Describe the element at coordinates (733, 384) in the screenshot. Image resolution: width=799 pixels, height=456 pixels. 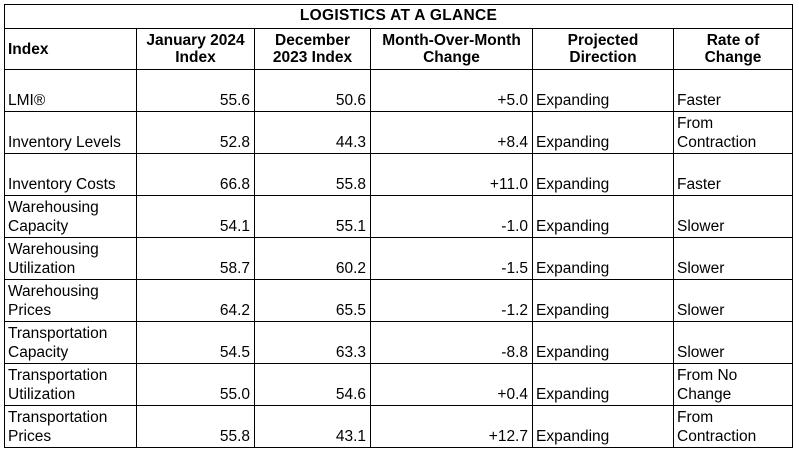
I see `cell-rate-of-change: From No Change` at that location.